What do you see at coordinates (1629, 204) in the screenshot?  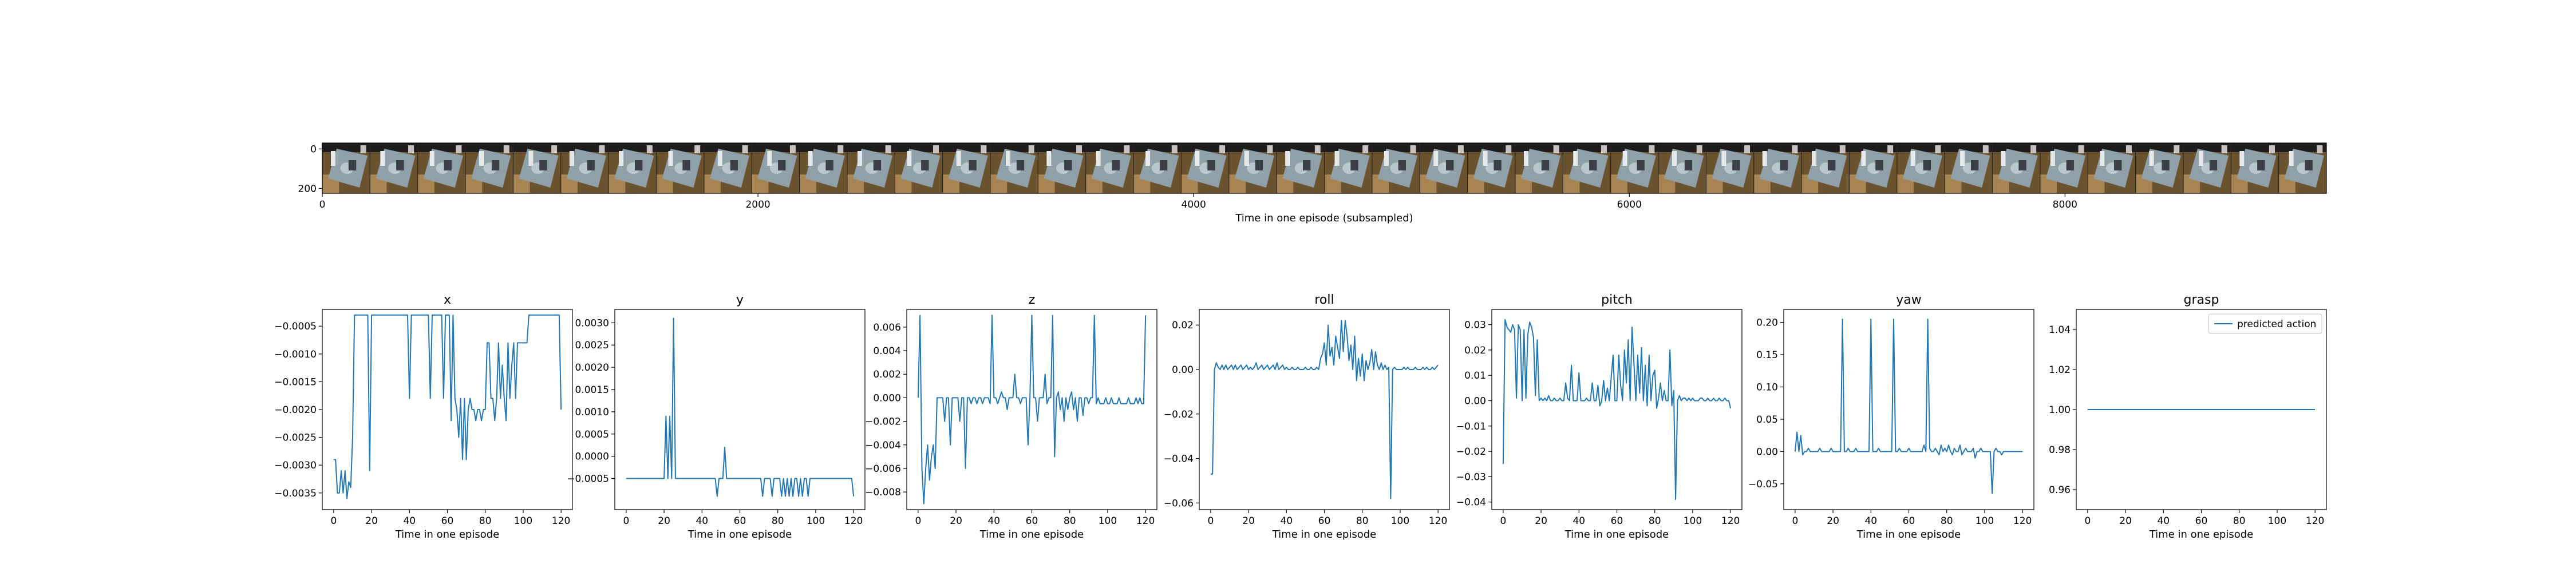 I see `strip-x-tick-label: 6000` at bounding box center [1629, 204].